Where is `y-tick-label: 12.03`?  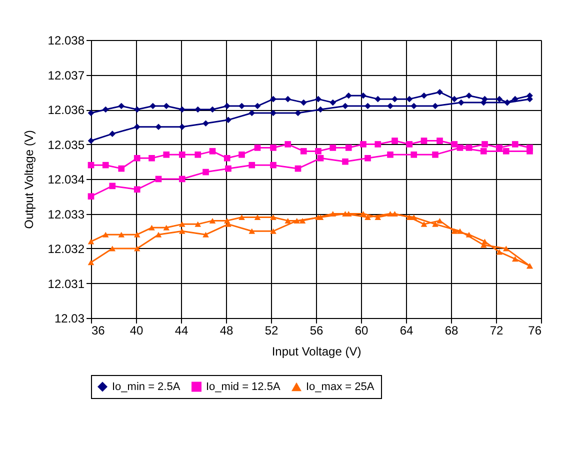 y-tick-label: 12.03 is located at coordinates (69, 319).